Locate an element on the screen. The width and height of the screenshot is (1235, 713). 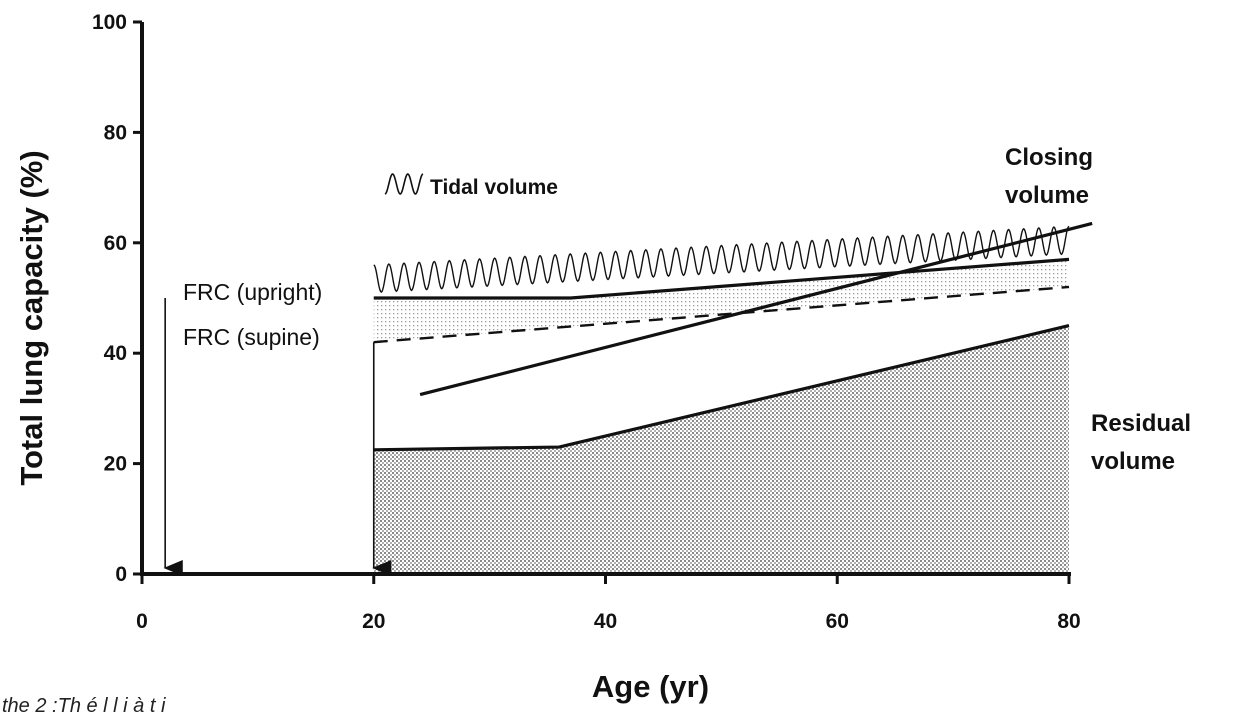
y-tick-label-20: 20 is located at coordinates (115, 464).